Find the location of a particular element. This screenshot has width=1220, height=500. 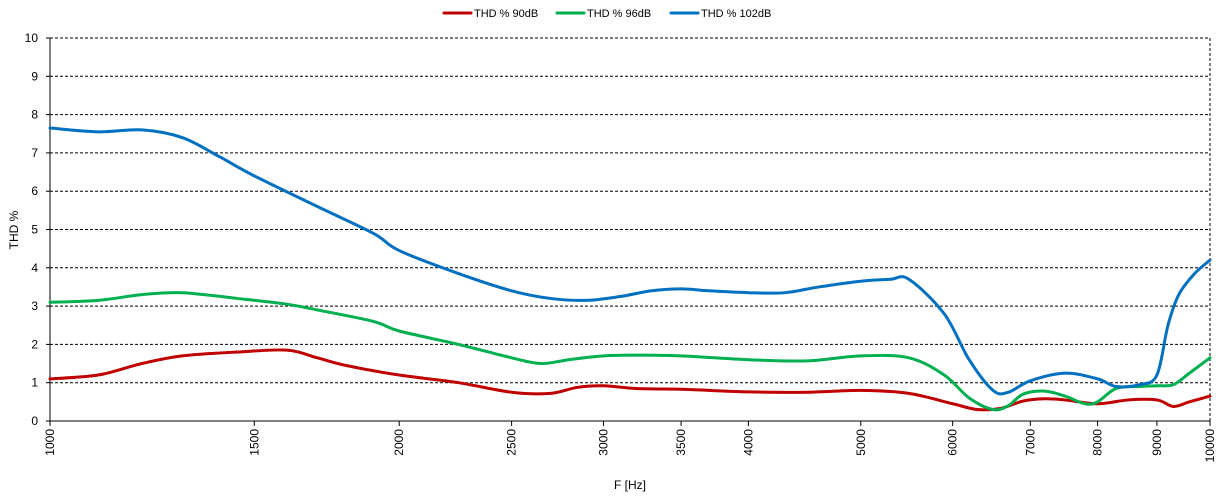

y-tick-label: 9 is located at coordinates (34, 76).